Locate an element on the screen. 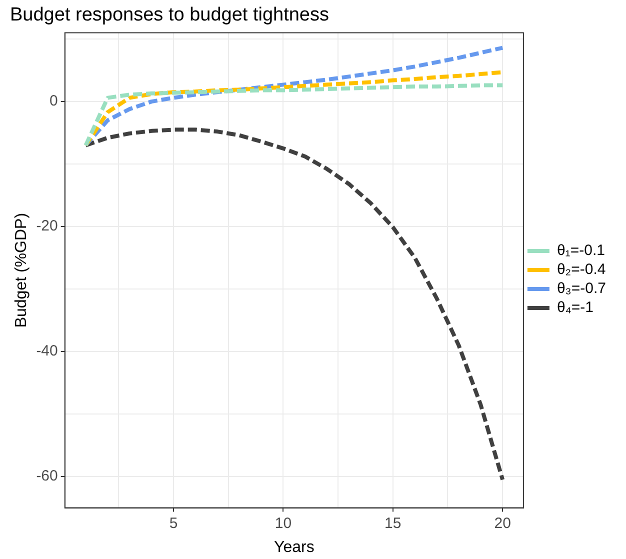 The width and height of the screenshot is (626, 559). legend-label: θ₂=-0.4 is located at coordinates (581, 269).